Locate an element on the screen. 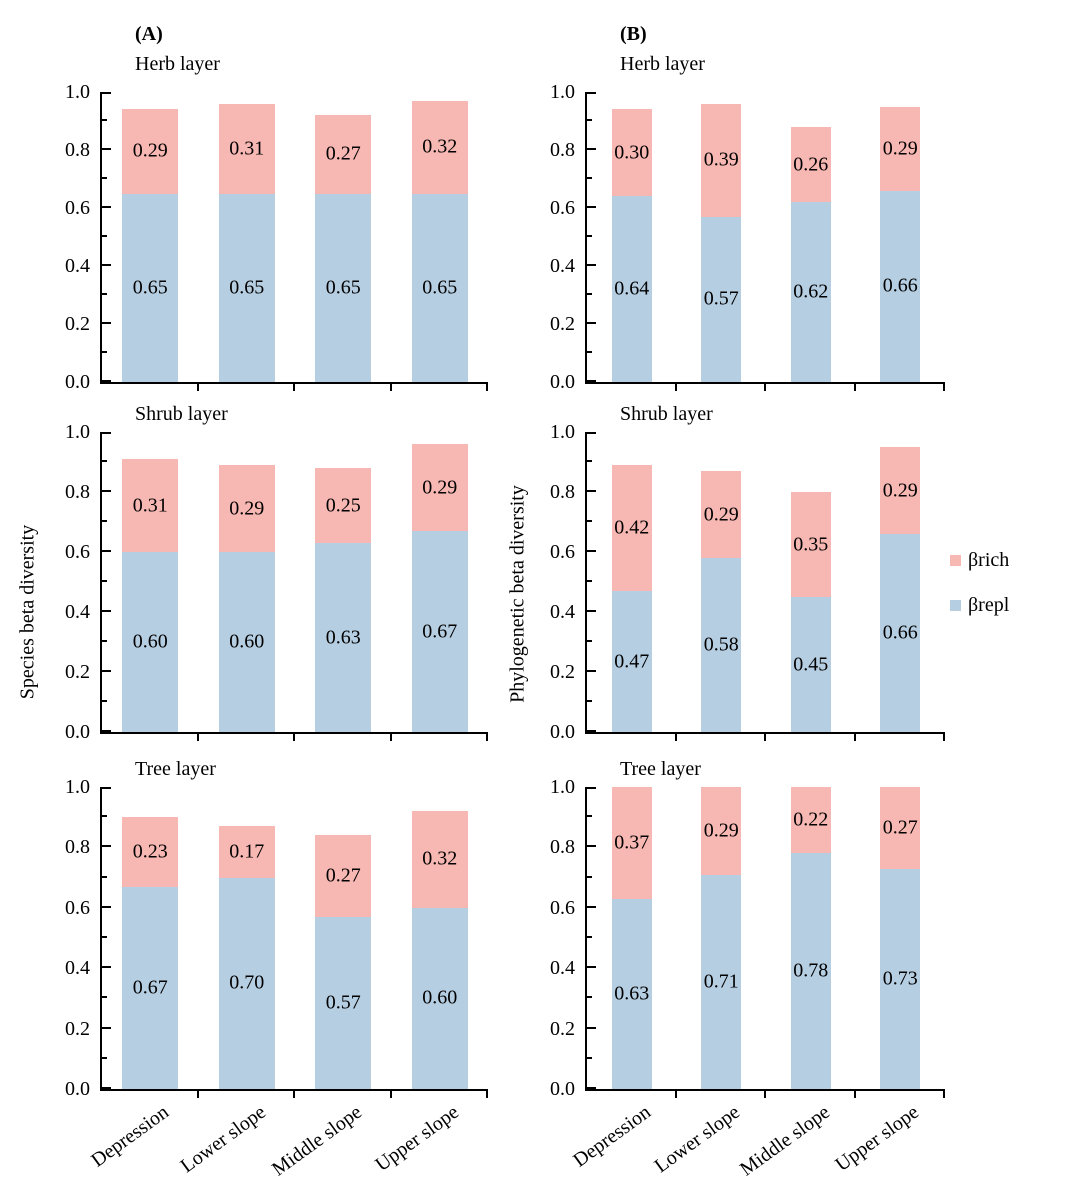 The width and height of the screenshot is (1066, 1197). legend-label-brepl: βrepl is located at coordinates (989, 605).